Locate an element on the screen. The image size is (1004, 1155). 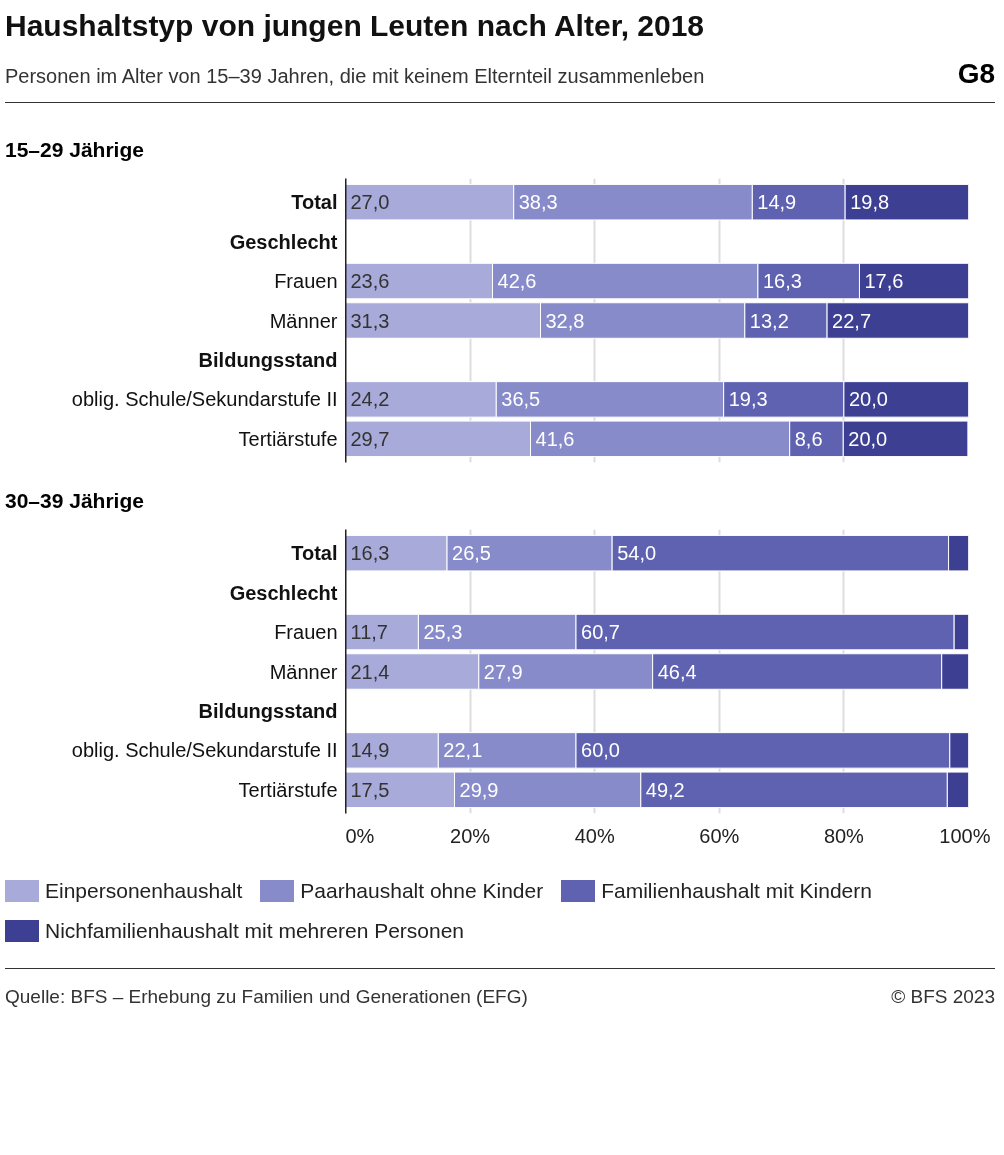
data-label: 60,0 is located at coordinates (600, 750).